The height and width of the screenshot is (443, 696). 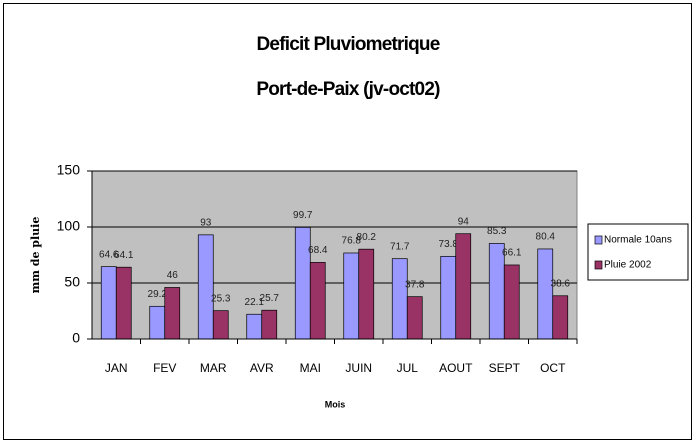 What do you see at coordinates (35, 255) in the screenshot?
I see `y-axis-label: mm de pluie` at bounding box center [35, 255].